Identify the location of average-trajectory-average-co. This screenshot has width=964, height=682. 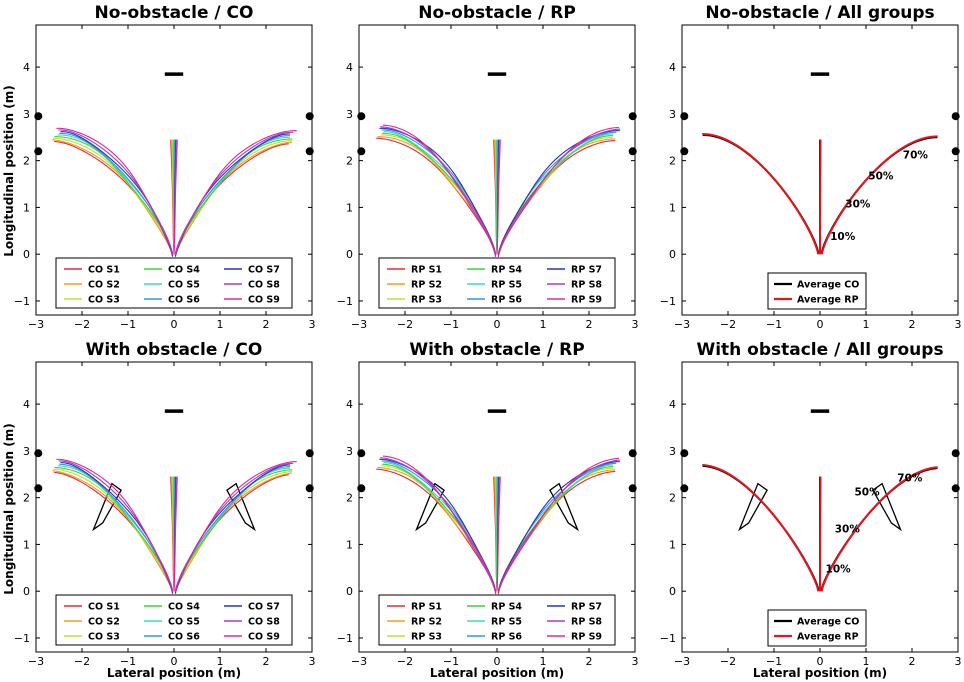
(761, 194).